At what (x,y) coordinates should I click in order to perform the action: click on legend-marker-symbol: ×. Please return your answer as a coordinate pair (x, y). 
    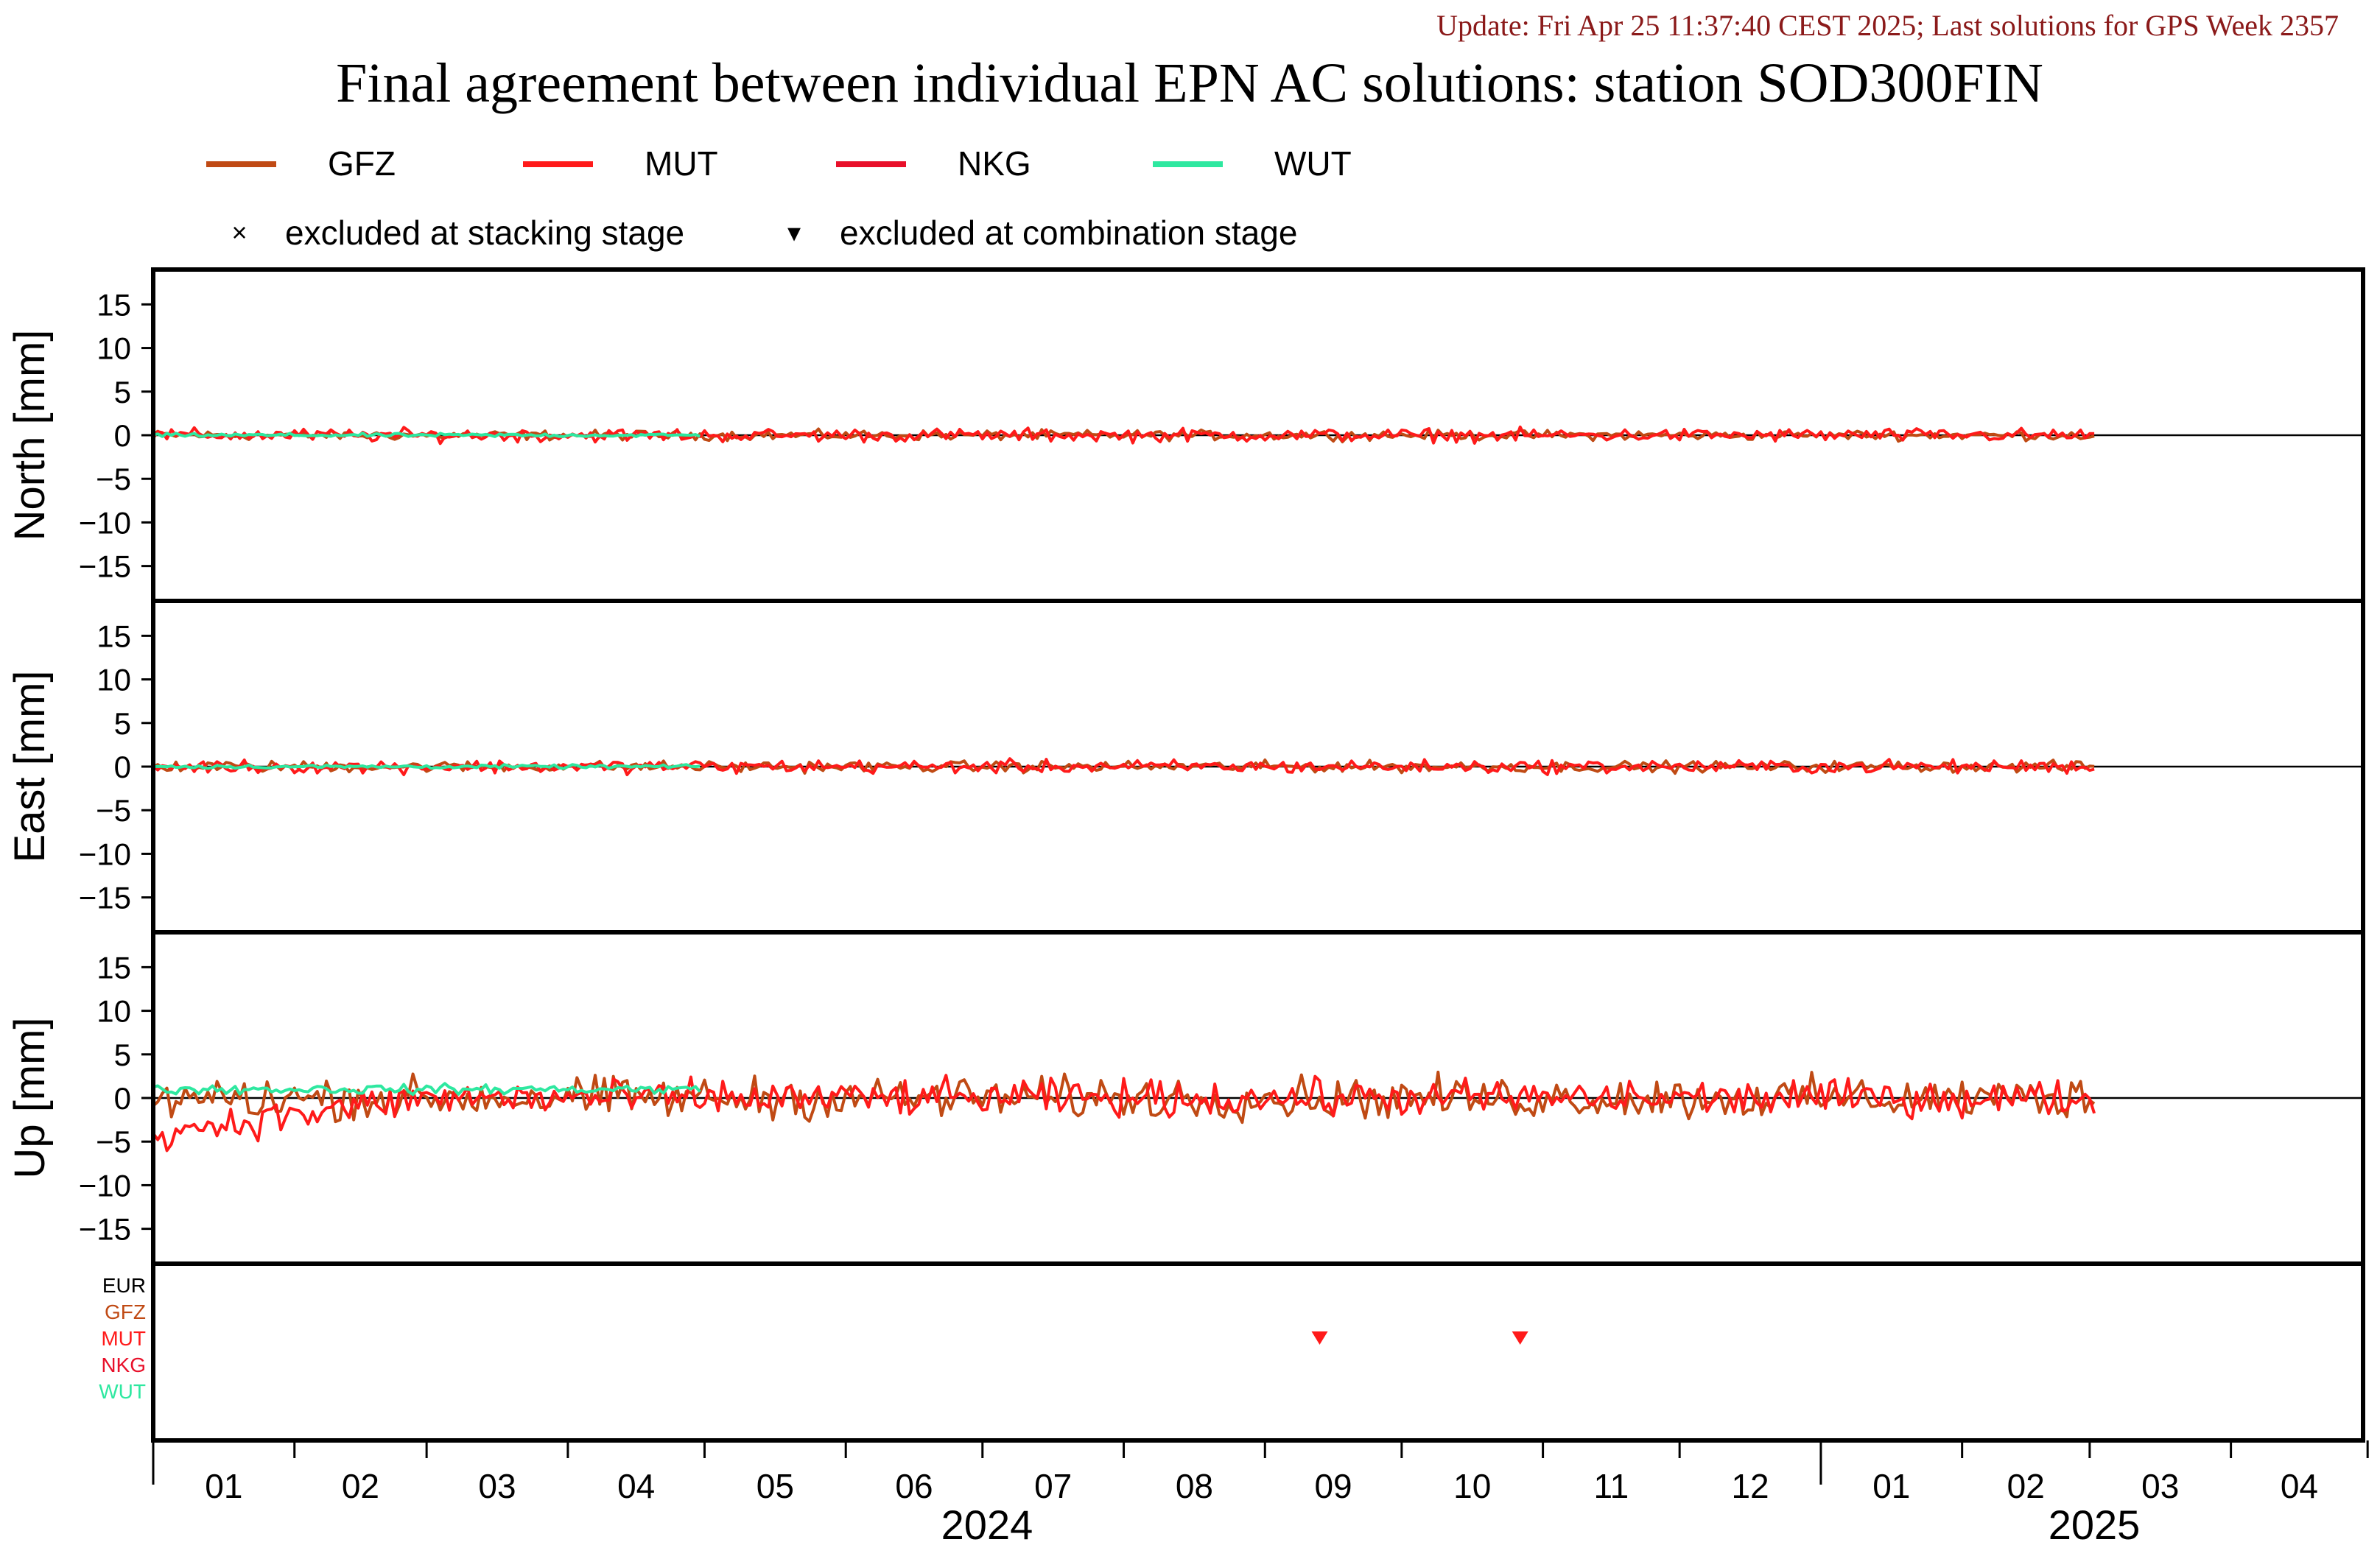
    Looking at the image, I should click on (239, 232).